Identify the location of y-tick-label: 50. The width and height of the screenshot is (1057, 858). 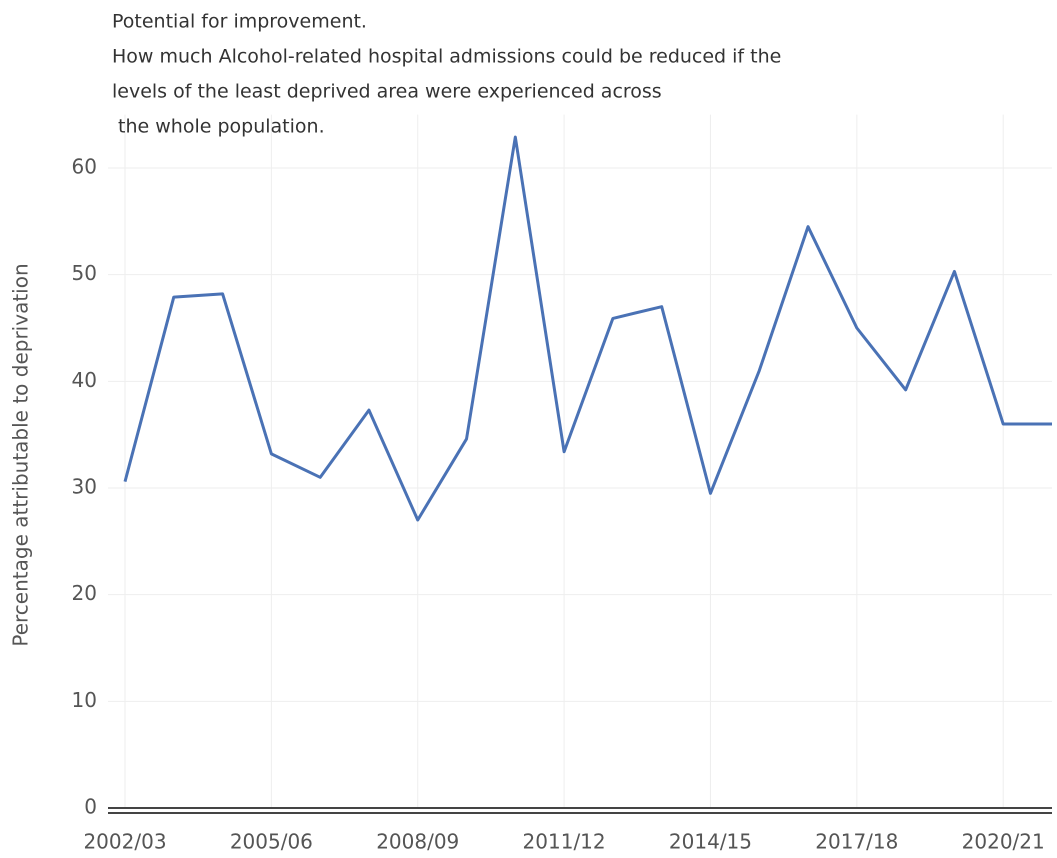
(84, 273).